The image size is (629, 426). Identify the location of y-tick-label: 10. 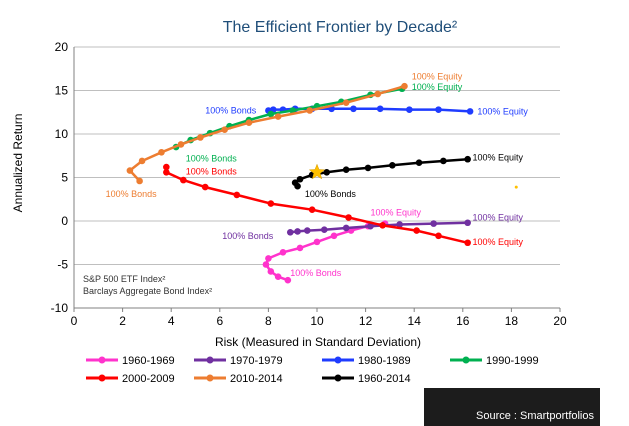
(62, 134).